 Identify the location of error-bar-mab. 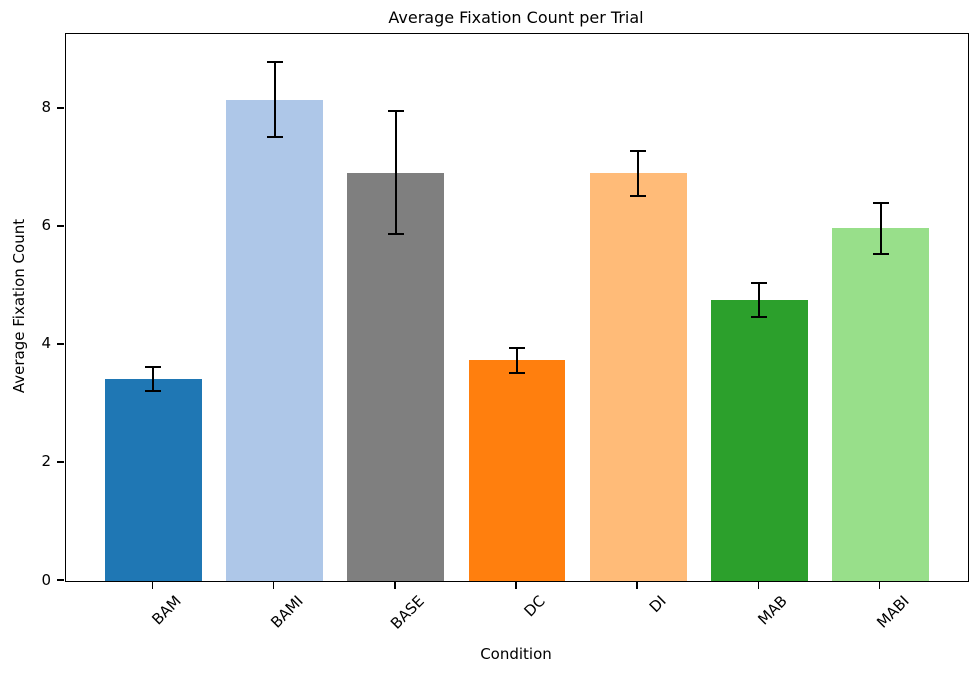
(759, 300).